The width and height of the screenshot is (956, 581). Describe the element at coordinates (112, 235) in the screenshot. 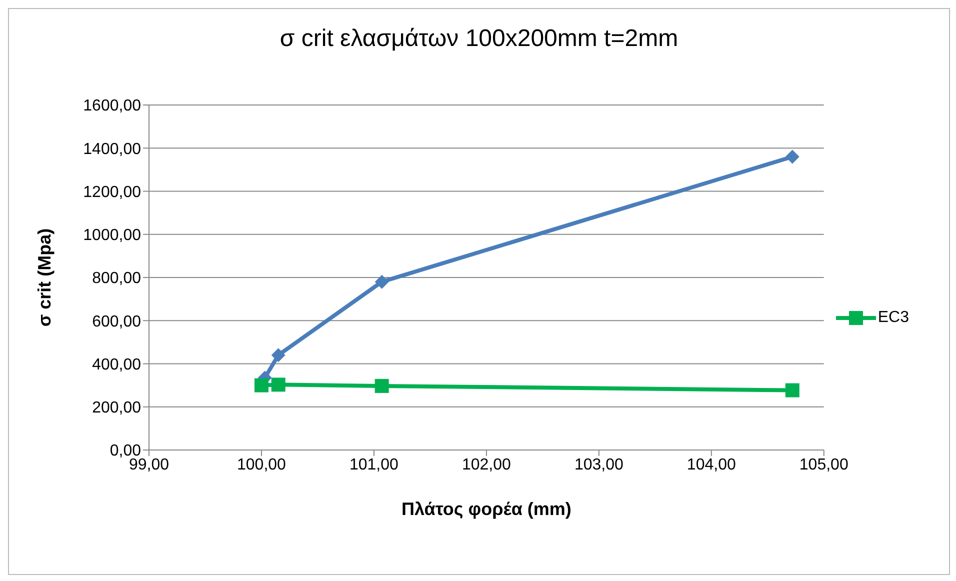

I see `y-tick-label: 1000,00` at that location.